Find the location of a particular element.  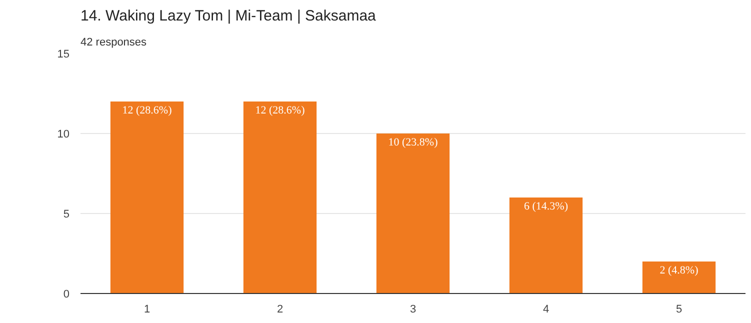

y-tick-label: 0 is located at coordinates (66, 294).